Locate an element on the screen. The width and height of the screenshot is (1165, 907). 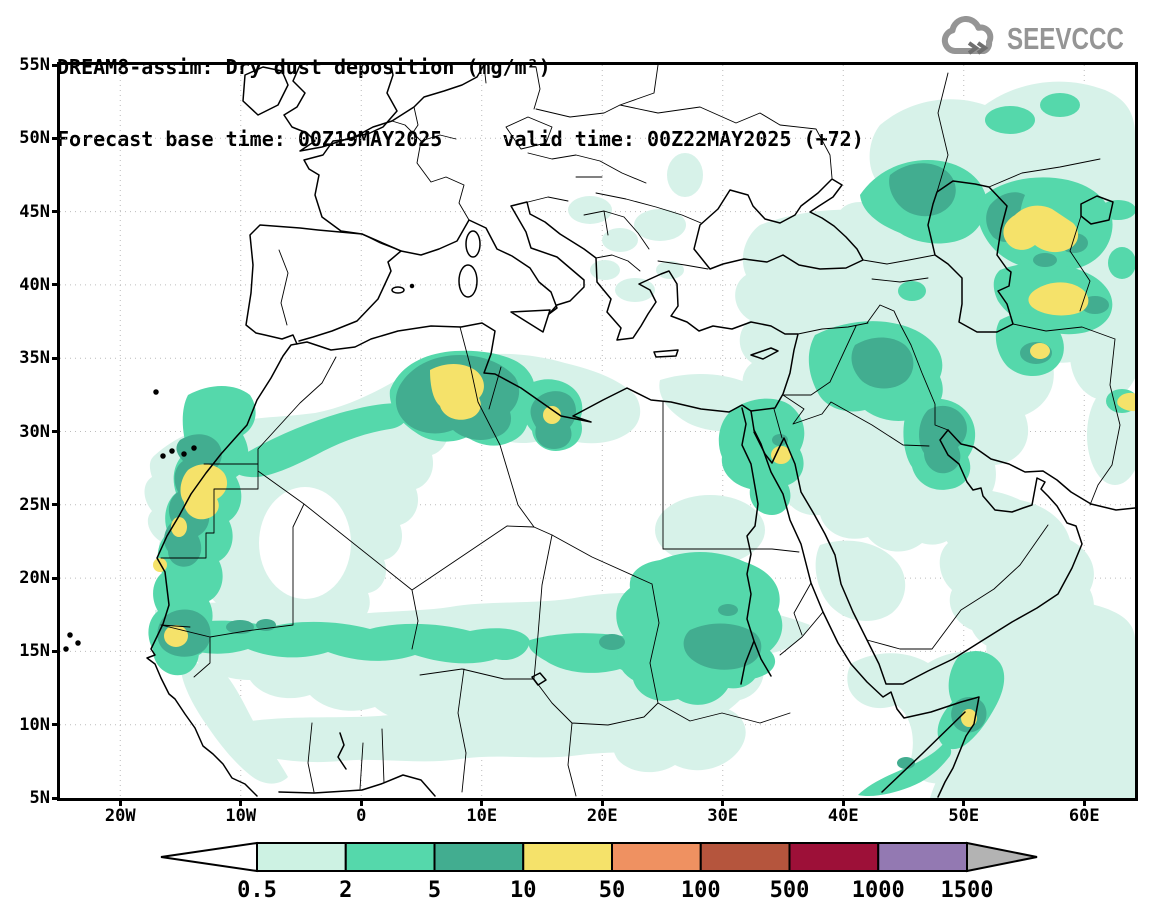
y-tick-label: 10N is located at coordinates (34, 724).